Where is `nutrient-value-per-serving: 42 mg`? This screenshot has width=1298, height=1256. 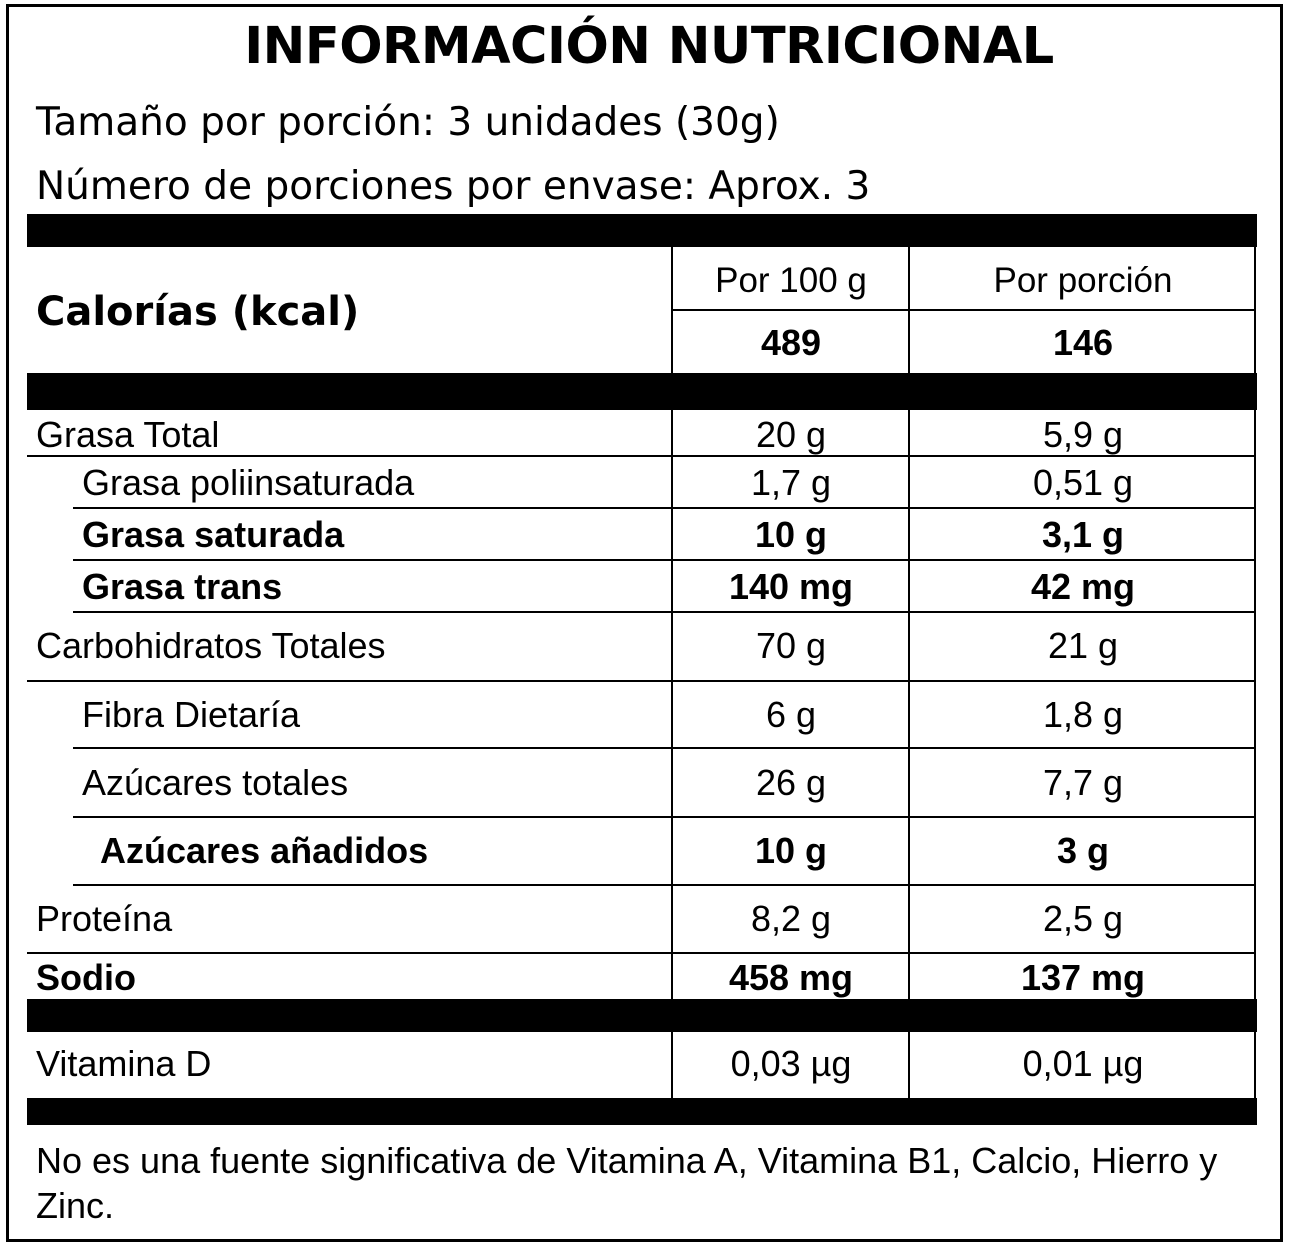 nutrient-value-per-serving: 42 mg is located at coordinates (1083, 586).